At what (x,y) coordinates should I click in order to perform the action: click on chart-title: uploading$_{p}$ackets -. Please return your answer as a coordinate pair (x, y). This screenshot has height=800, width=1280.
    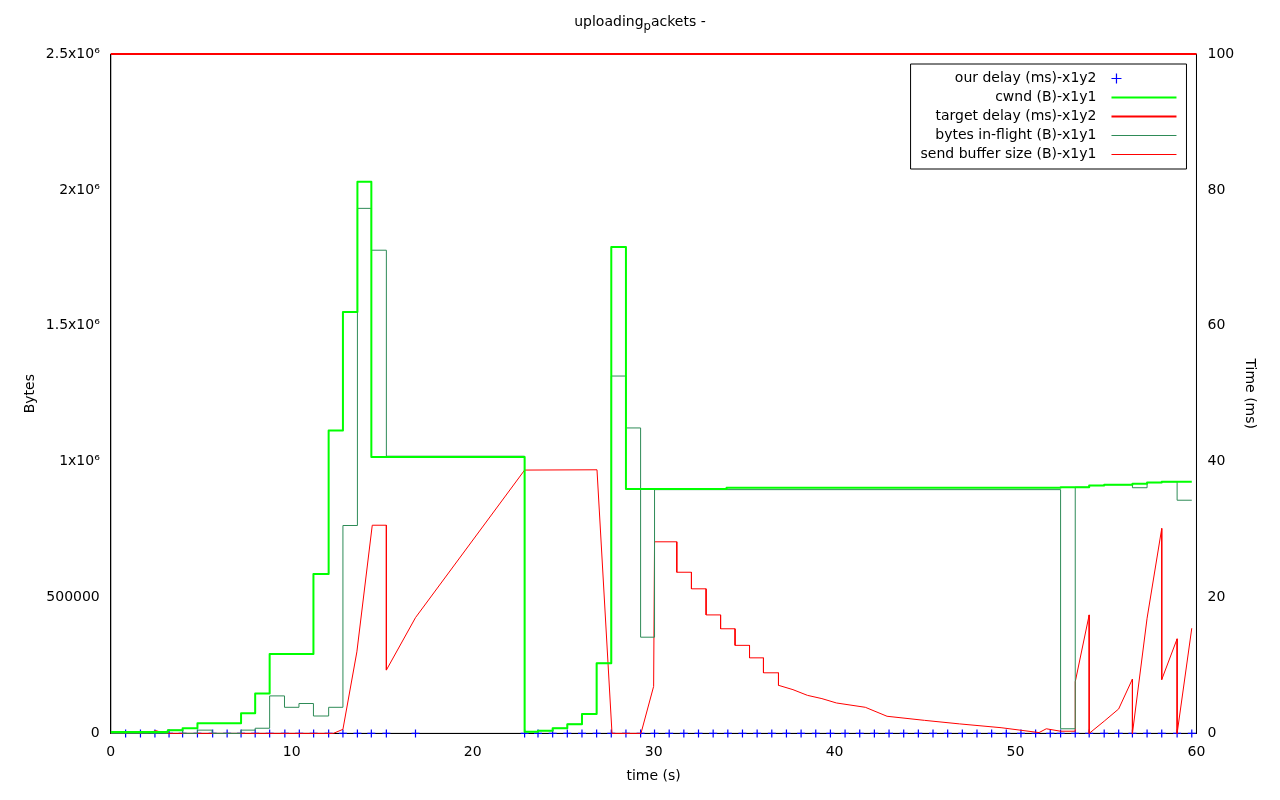
    Looking at the image, I should click on (640, 23).